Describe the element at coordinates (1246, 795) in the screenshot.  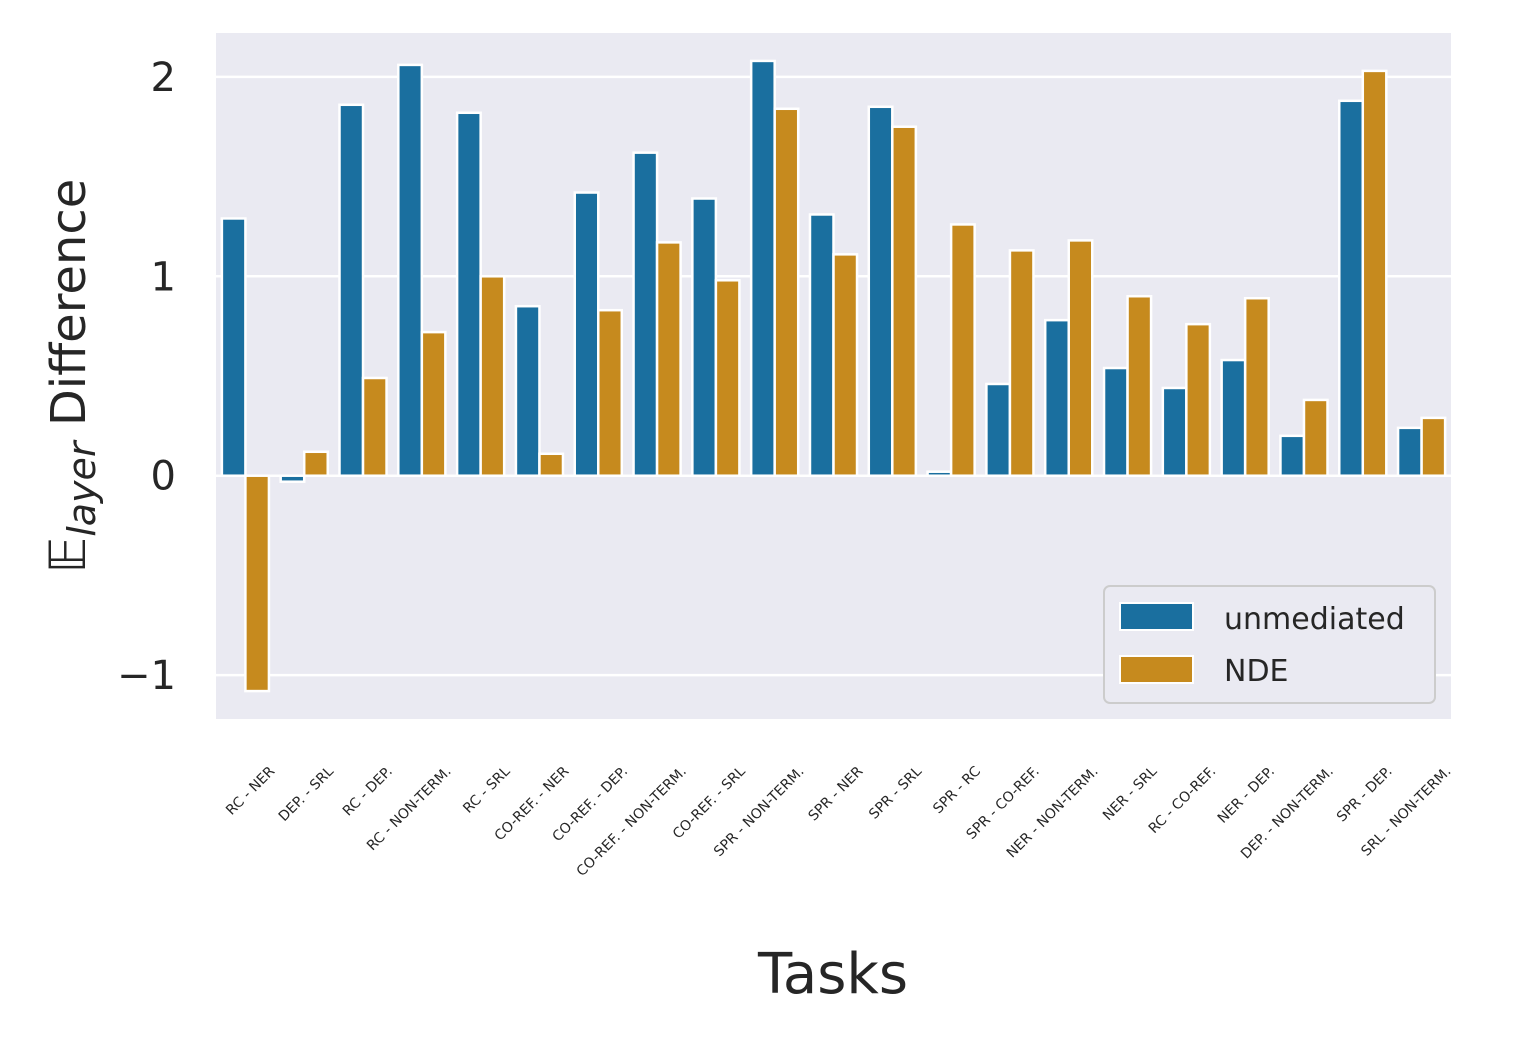
I see `x-tick-label: NER - DEP.` at that location.